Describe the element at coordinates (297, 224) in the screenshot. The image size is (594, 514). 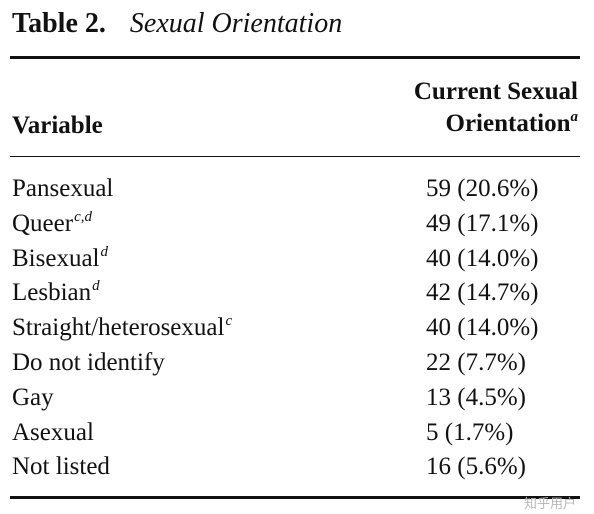
I see `table-row: Queerc,d 49 (17.1%)` at that location.